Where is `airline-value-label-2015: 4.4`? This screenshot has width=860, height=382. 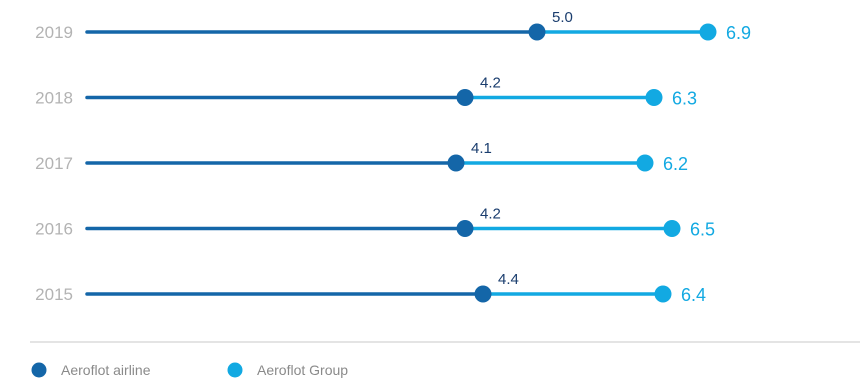 airline-value-label-2015: 4.4 is located at coordinates (508, 279).